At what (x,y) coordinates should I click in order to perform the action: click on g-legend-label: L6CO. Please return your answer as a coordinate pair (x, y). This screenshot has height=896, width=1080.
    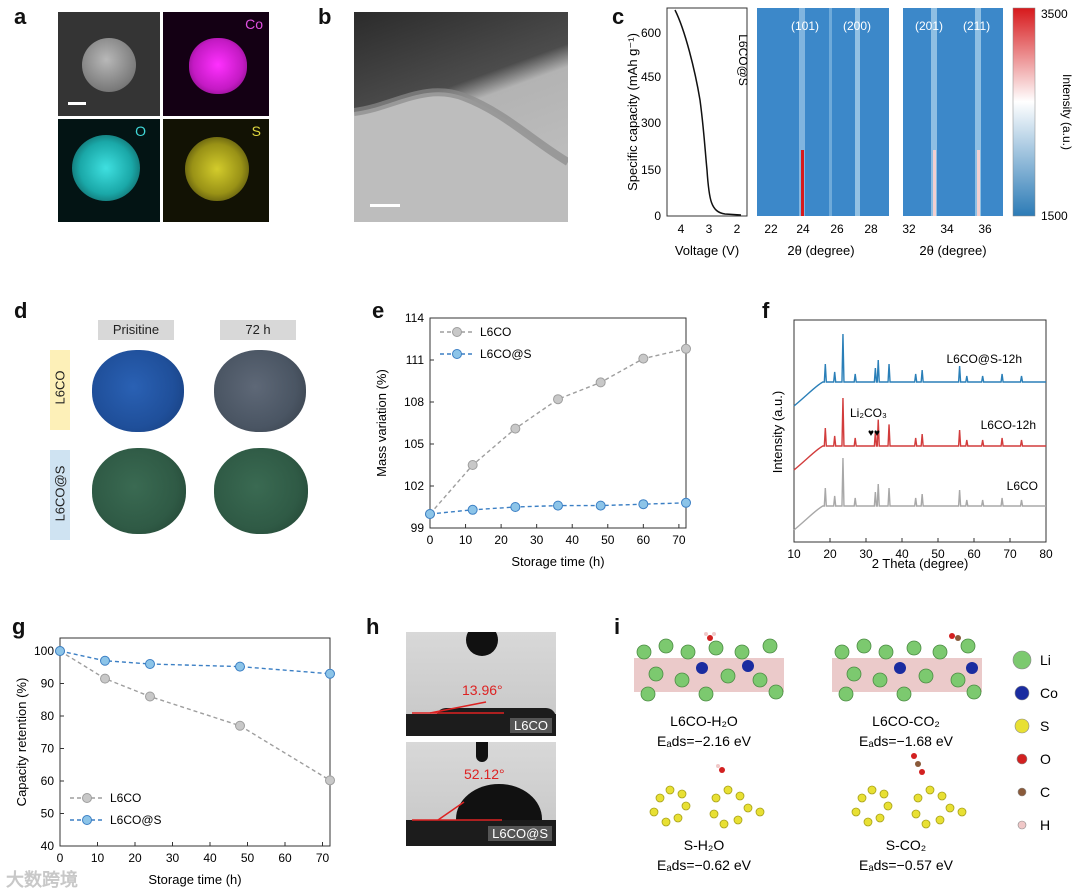
    Looking at the image, I should click on (125, 798).